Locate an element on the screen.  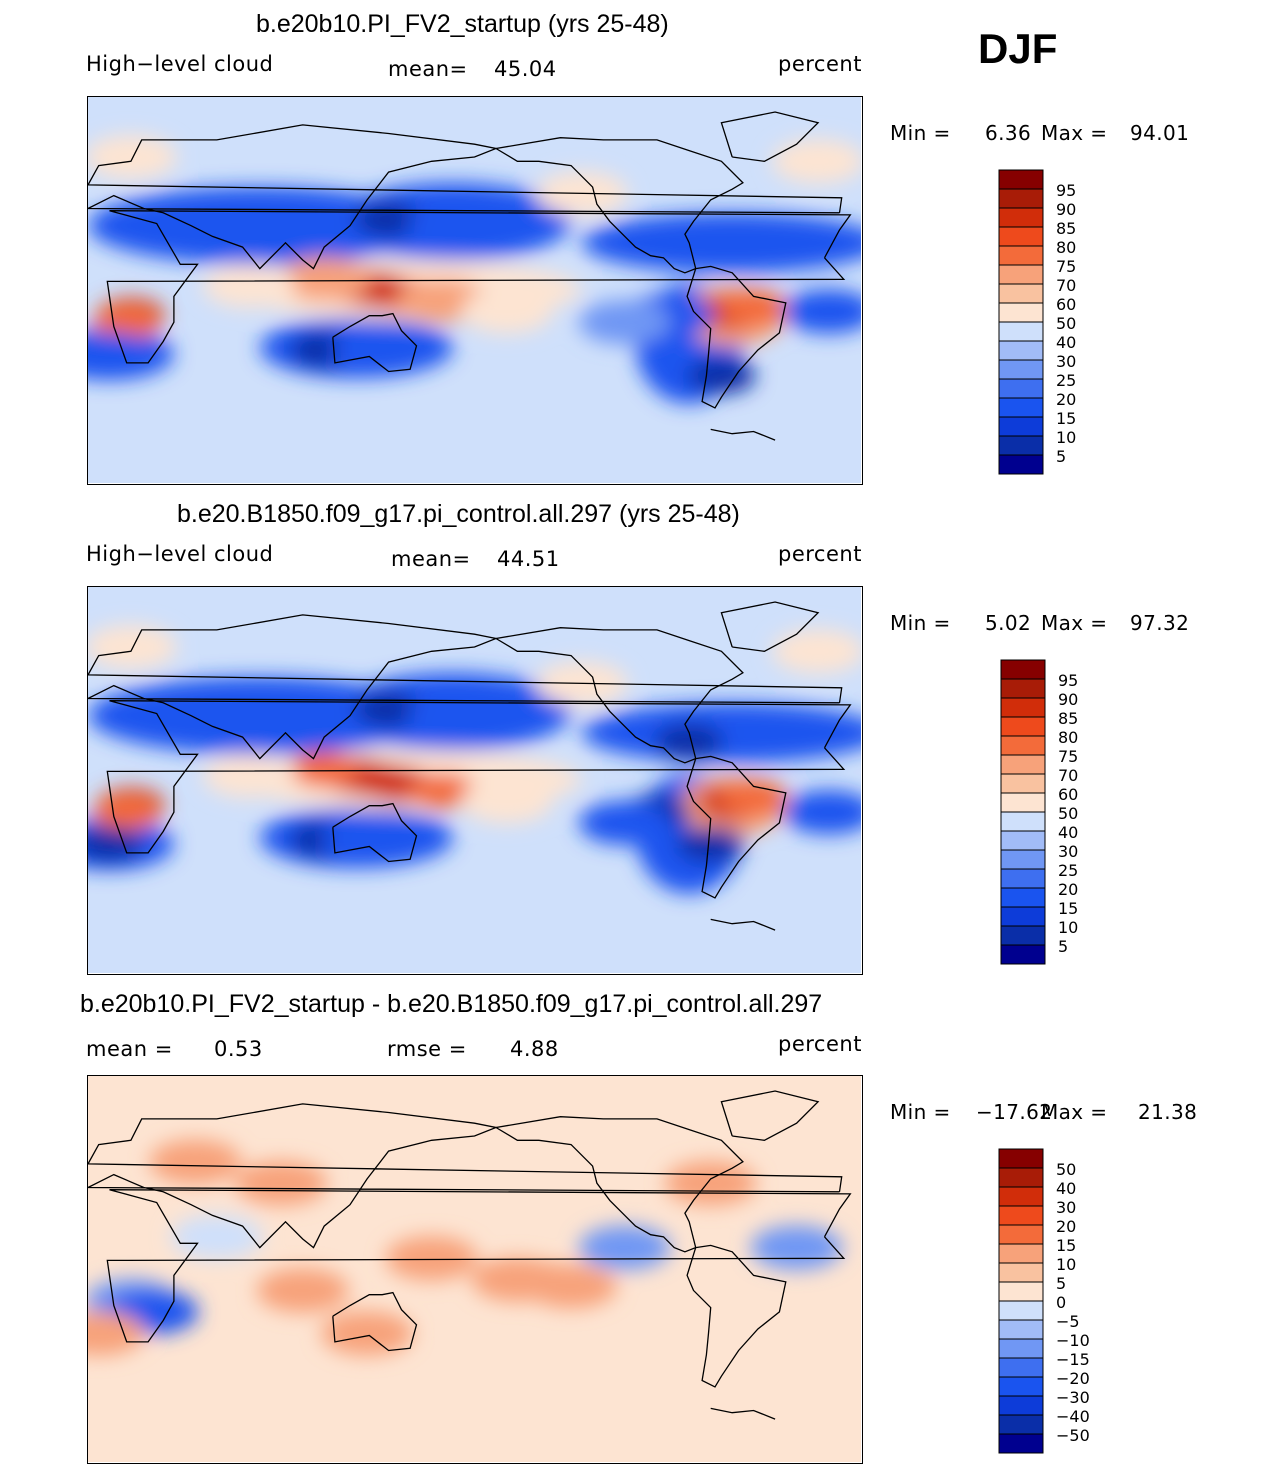
panel-3-rmse-value: 4.88 is located at coordinates (534, 1049).